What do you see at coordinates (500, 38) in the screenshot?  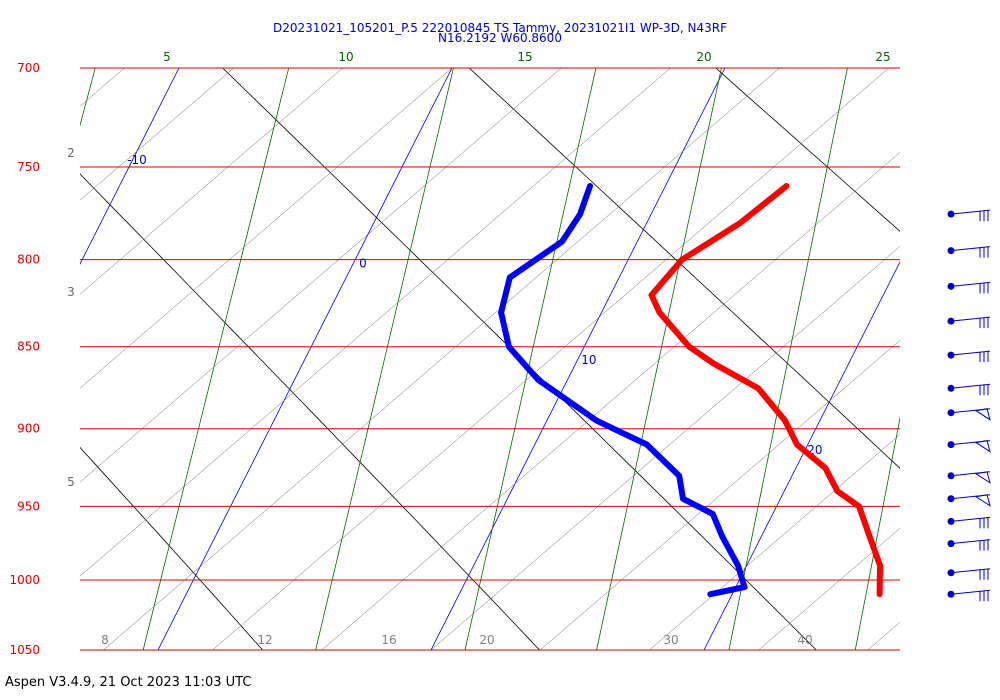 I see `chart-location: N16.2192 W60.8600` at bounding box center [500, 38].